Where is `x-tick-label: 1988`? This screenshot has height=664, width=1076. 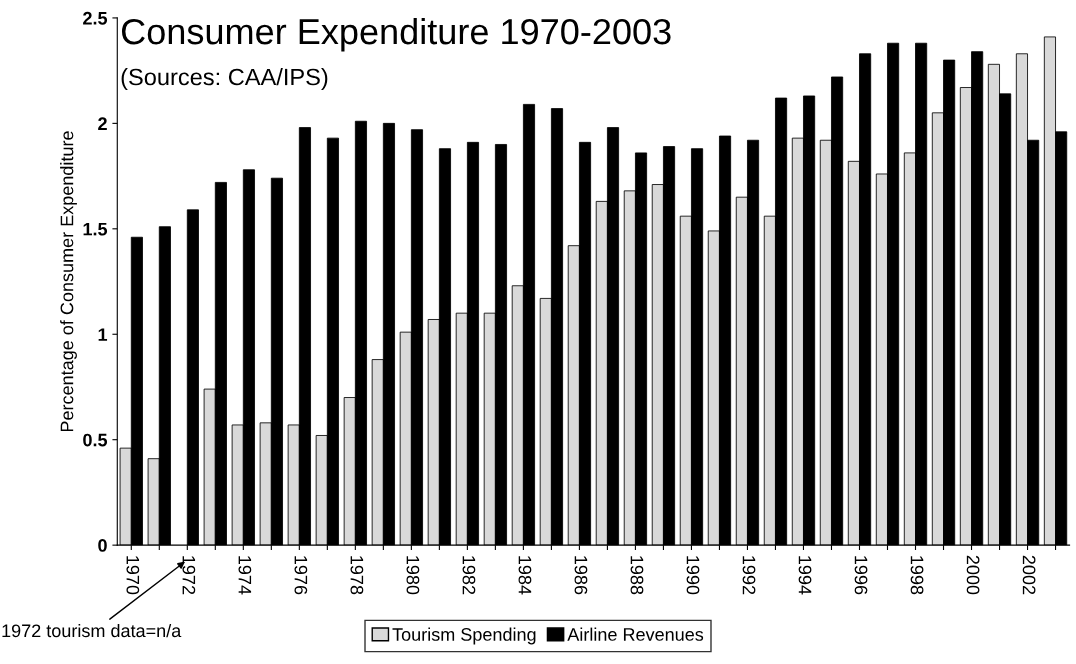
x-tick-label: 1988 is located at coordinates (637, 575).